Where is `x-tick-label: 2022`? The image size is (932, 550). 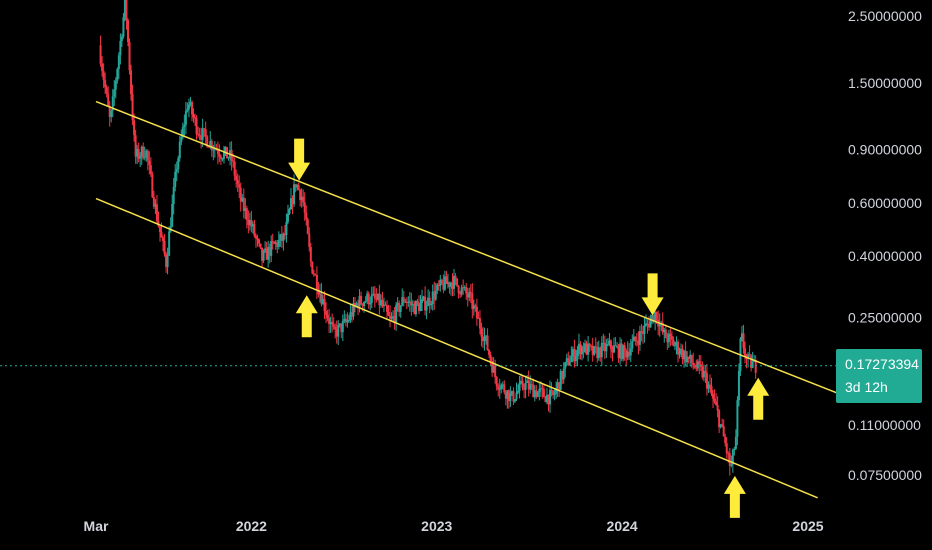 x-tick-label: 2022 is located at coordinates (251, 526).